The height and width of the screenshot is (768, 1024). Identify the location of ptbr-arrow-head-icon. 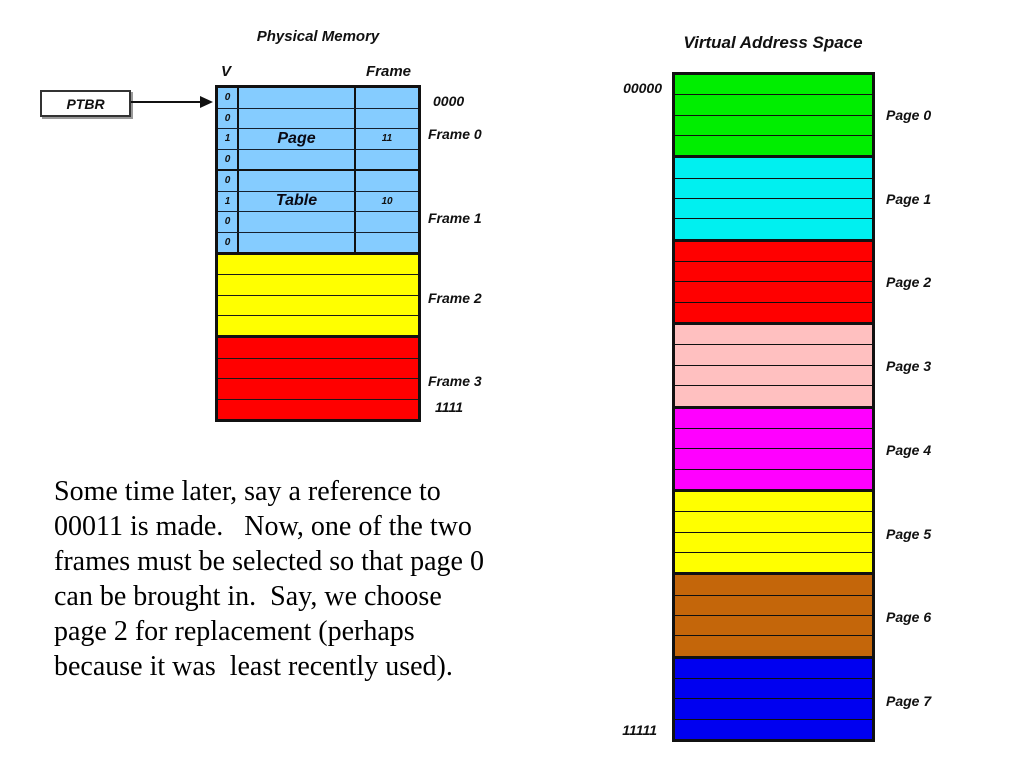
(206, 102).